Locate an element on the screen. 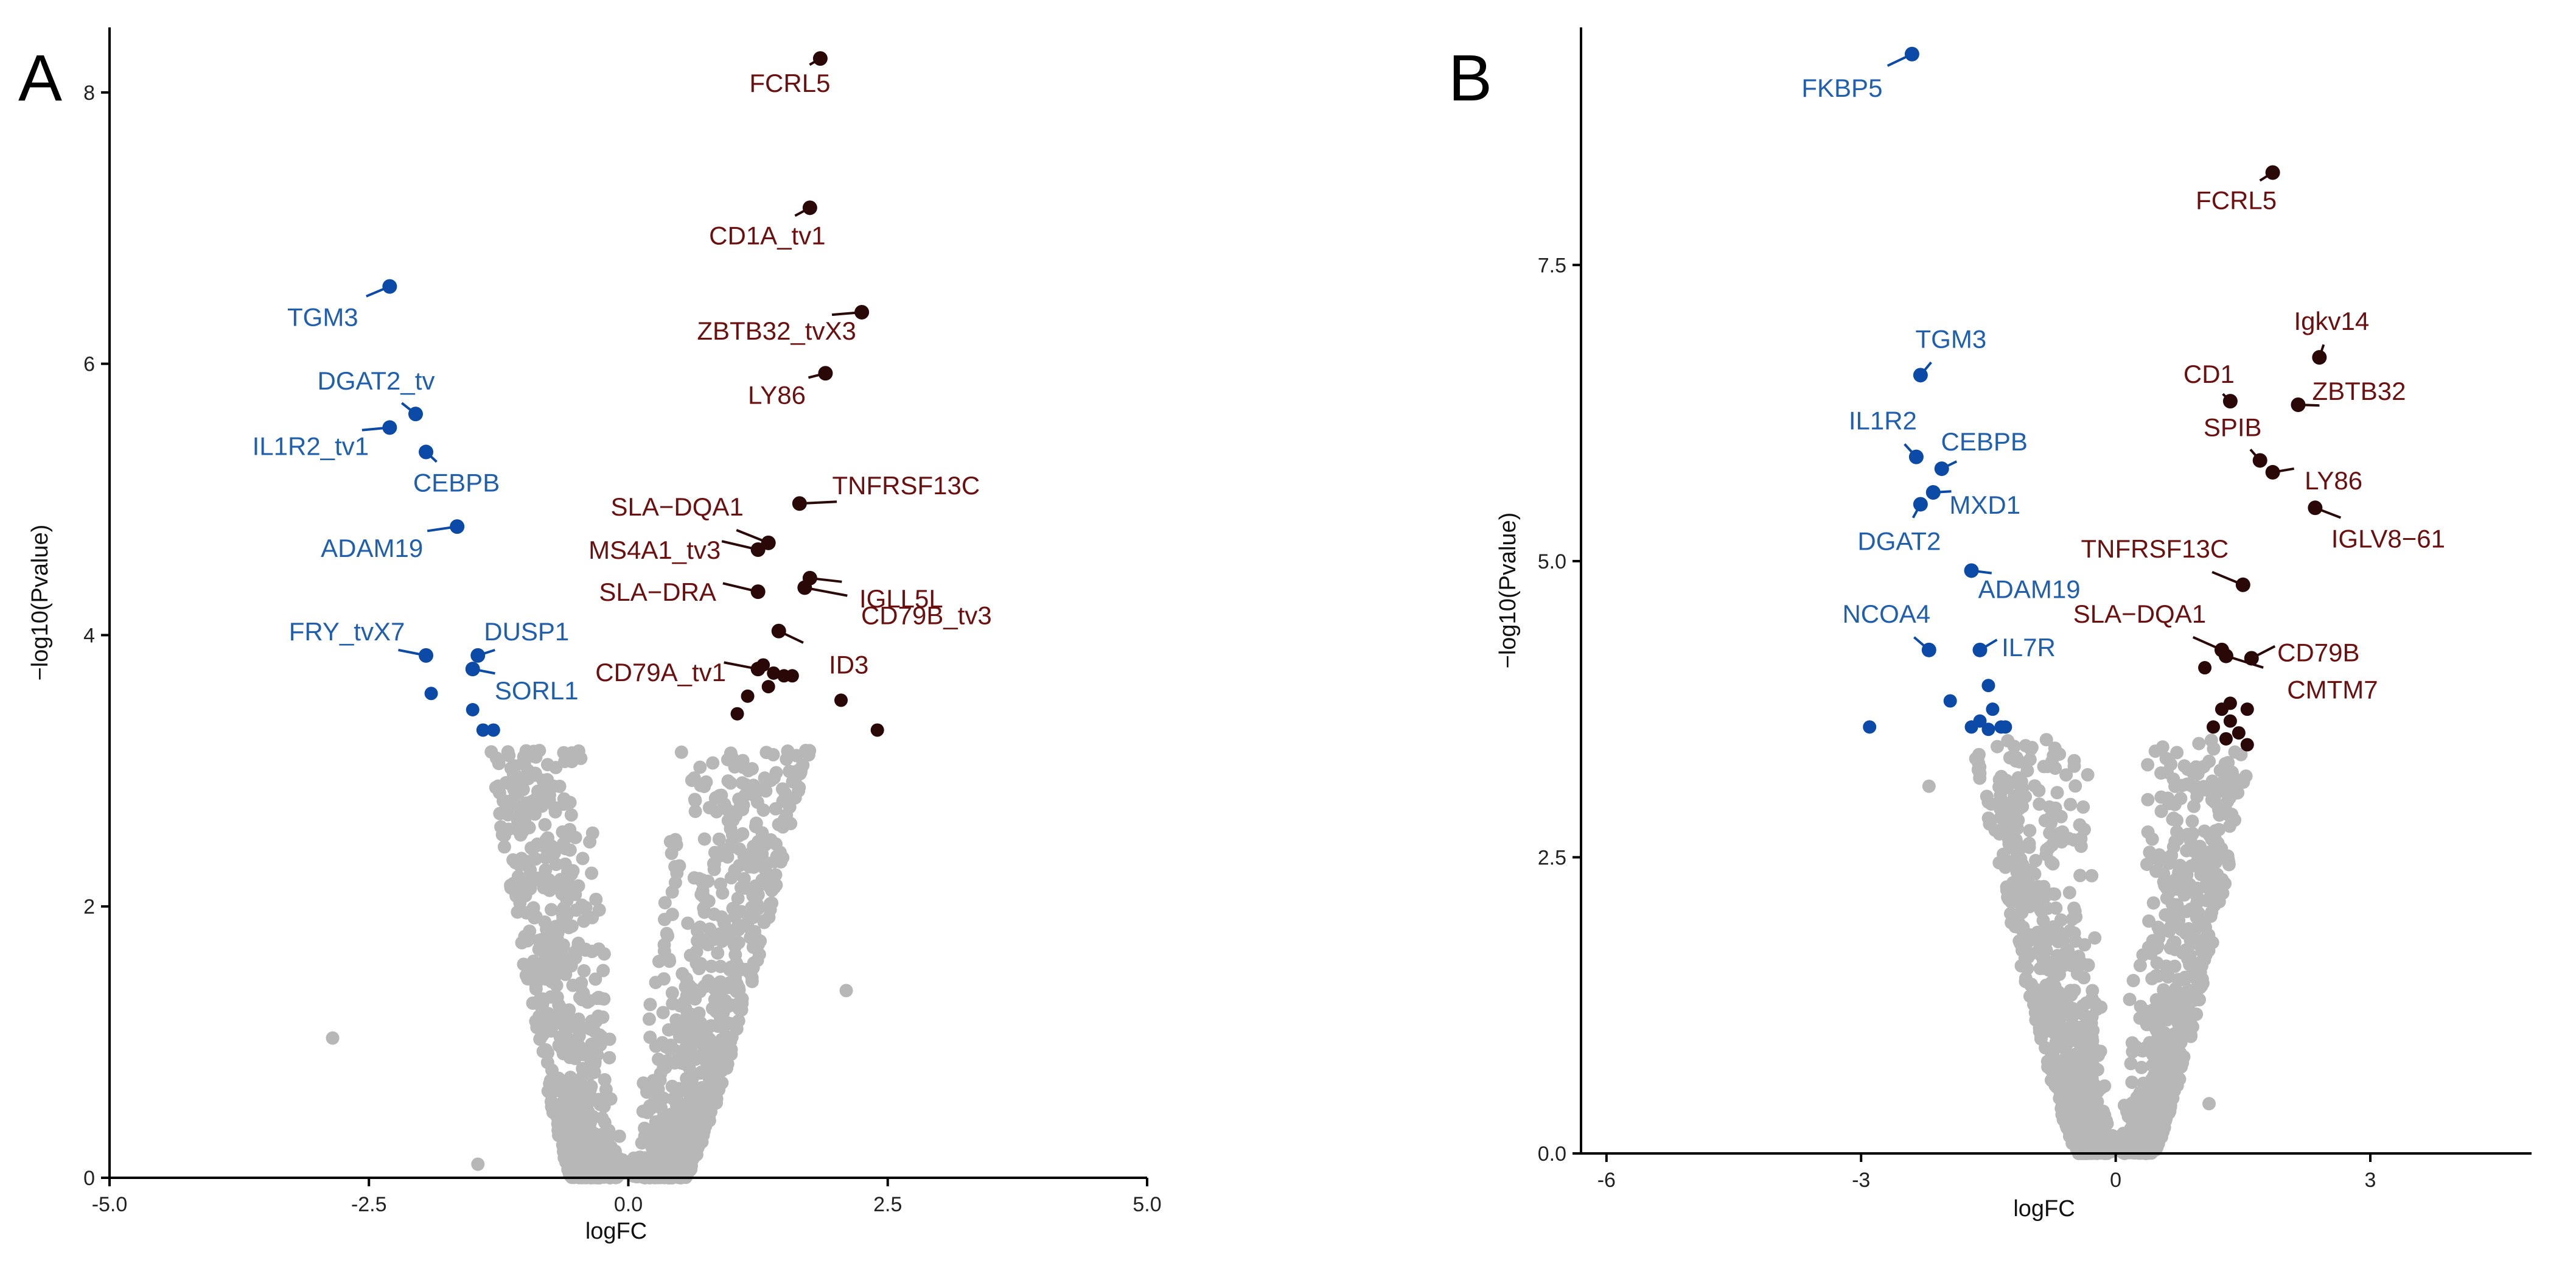 The image size is (2576, 1263). y-tick-label: 6 is located at coordinates (89, 365).